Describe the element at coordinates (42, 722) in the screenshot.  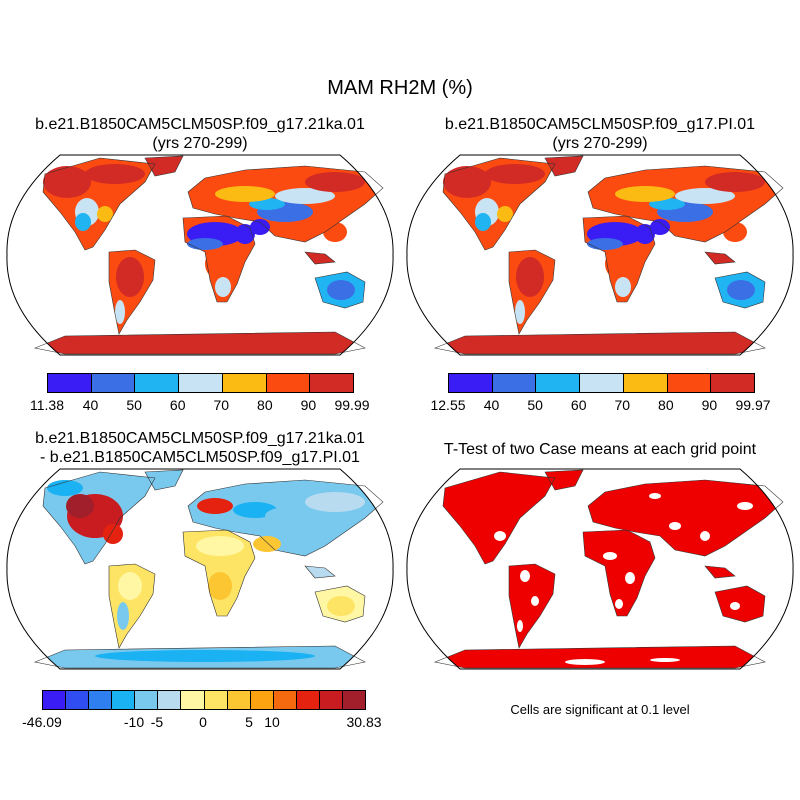
I see `colorbar-tick-label: -46.09` at that location.